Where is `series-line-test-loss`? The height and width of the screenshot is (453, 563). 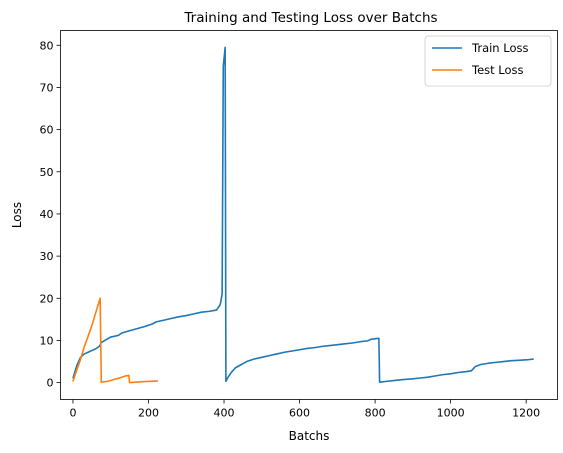 series-line-test-loss is located at coordinates (115, 340).